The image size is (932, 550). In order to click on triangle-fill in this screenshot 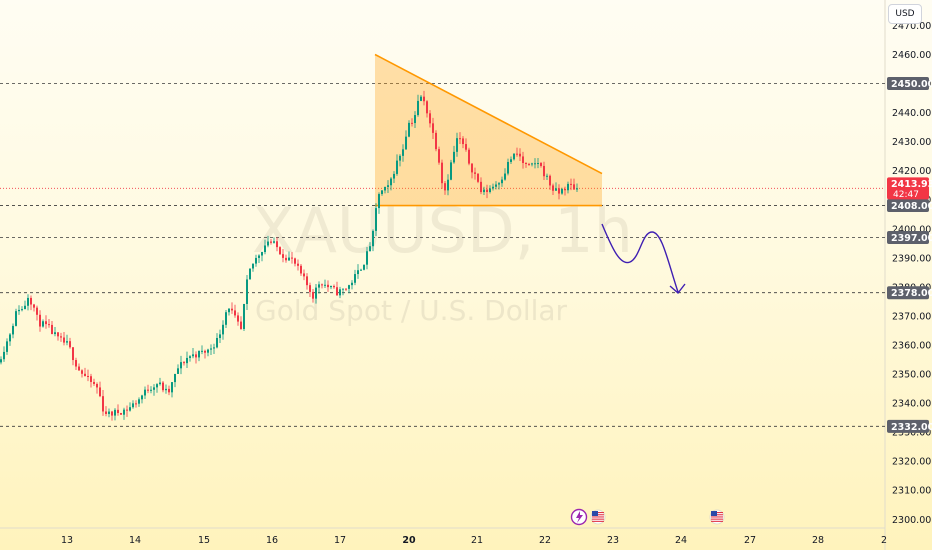, I will do `click(488, 130)`.